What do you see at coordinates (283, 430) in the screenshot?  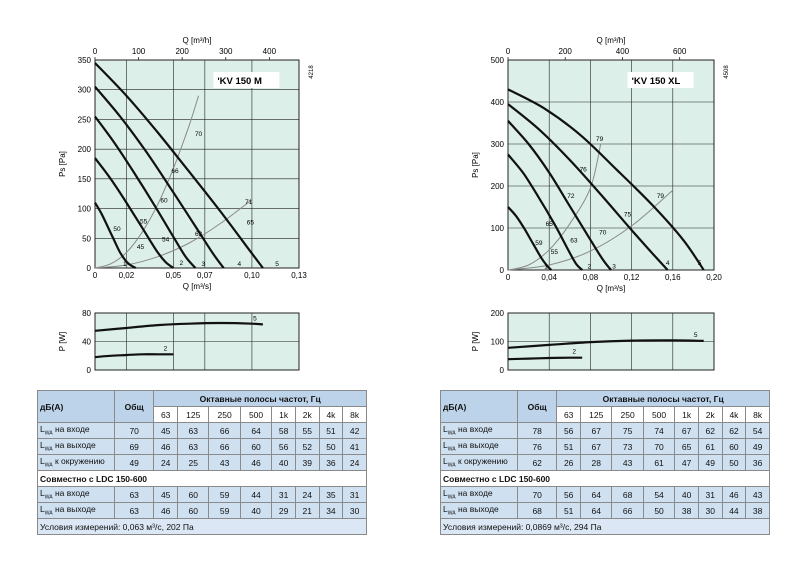 I see `band-value: 58` at bounding box center [283, 430].